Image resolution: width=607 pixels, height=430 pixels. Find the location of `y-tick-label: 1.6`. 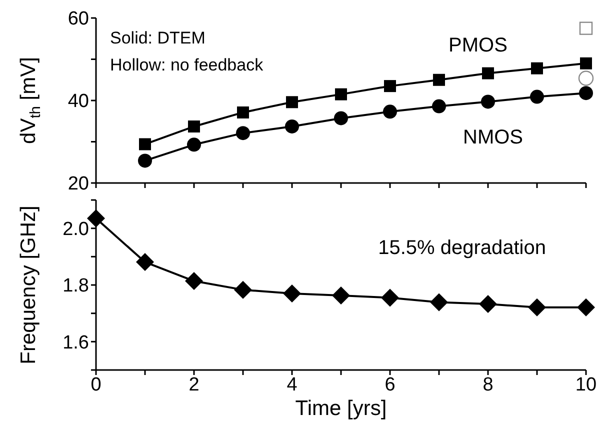

y-tick-label: 1.6 is located at coordinates (75, 343).